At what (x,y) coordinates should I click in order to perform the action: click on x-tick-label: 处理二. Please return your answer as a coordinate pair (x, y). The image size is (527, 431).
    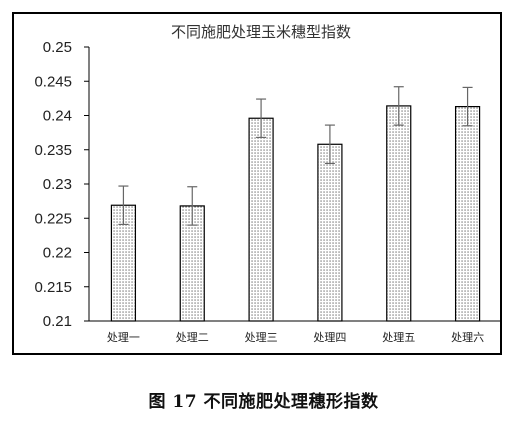
    Looking at the image, I should click on (192, 337).